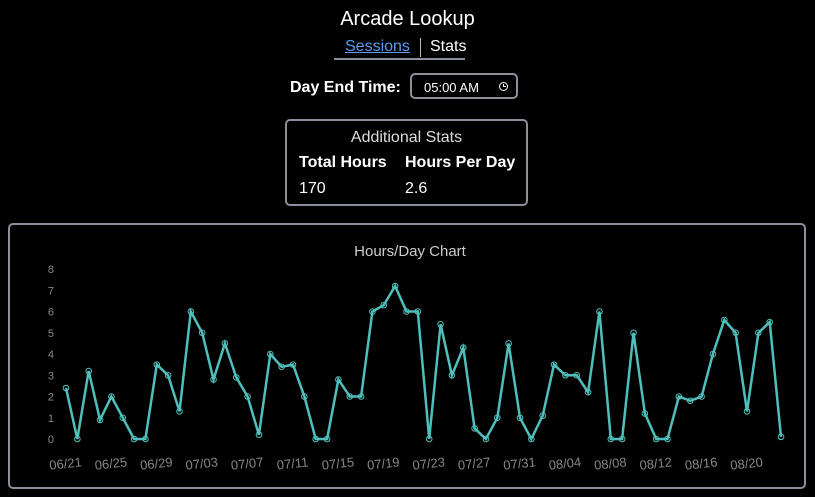 The height and width of the screenshot is (497, 815). What do you see at coordinates (701, 463) in the screenshot?
I see `x-tick-label: 08/16` at bounding box center [701, 463].